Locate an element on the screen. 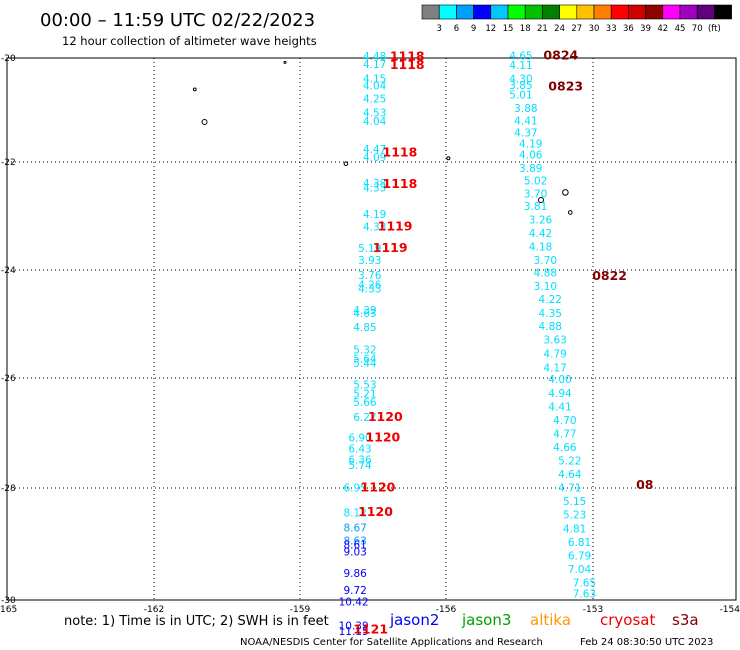  islands is located at coordinates (382, 137).